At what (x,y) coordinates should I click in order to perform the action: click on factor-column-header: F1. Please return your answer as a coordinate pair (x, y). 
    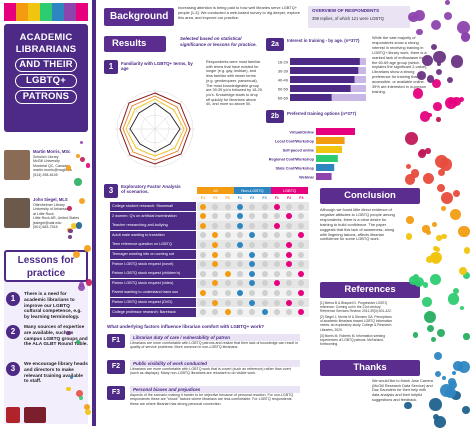
    Looking at the image, I should click on (203, 198).